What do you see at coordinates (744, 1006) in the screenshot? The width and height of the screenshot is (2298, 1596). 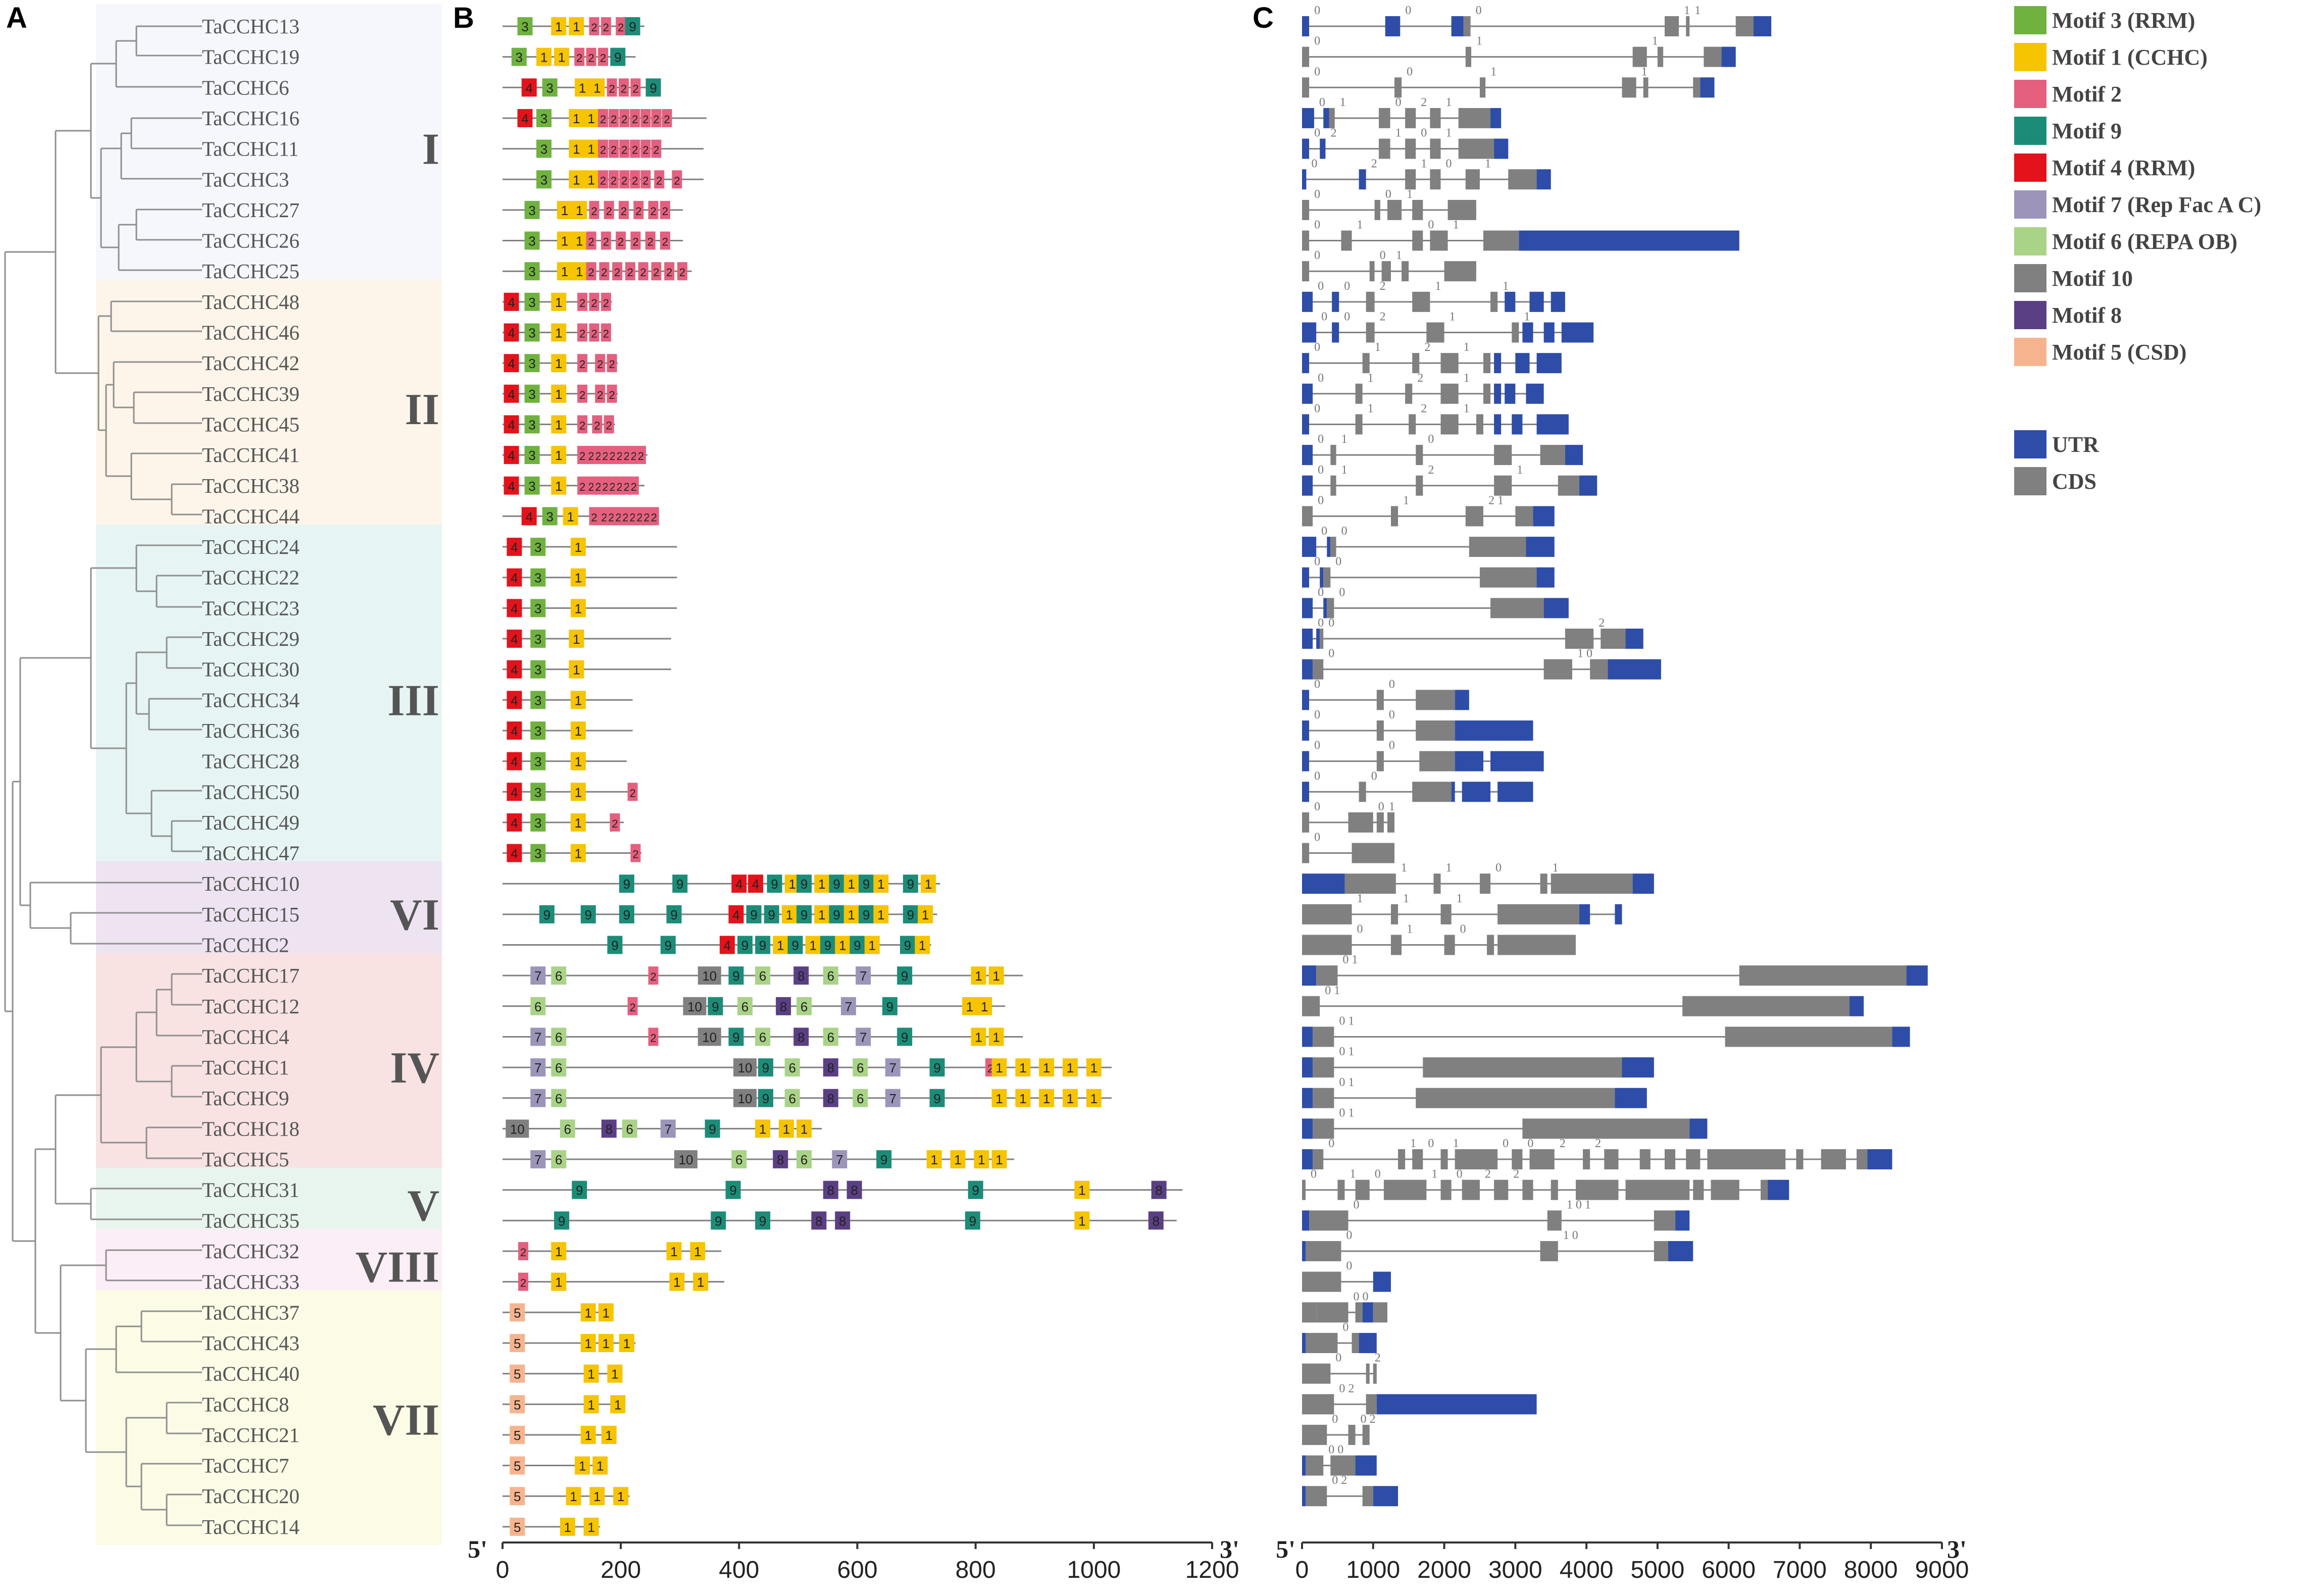 I see `motif-label: 6` at bounding box center [744, 1006].